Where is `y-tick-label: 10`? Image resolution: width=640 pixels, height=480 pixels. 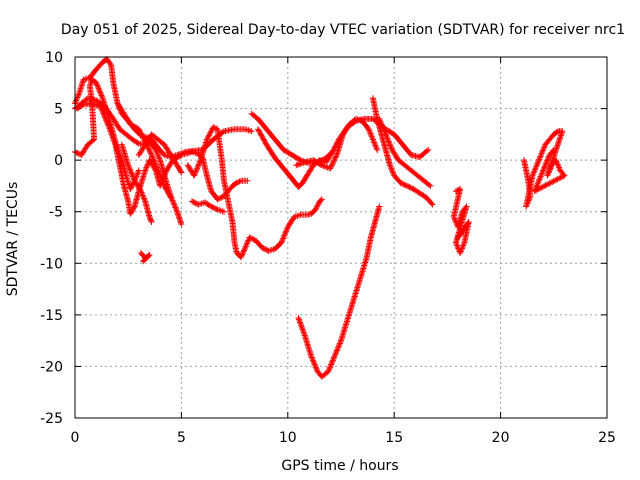 y-tick-label: 10 is located at coordinates (54, 58).